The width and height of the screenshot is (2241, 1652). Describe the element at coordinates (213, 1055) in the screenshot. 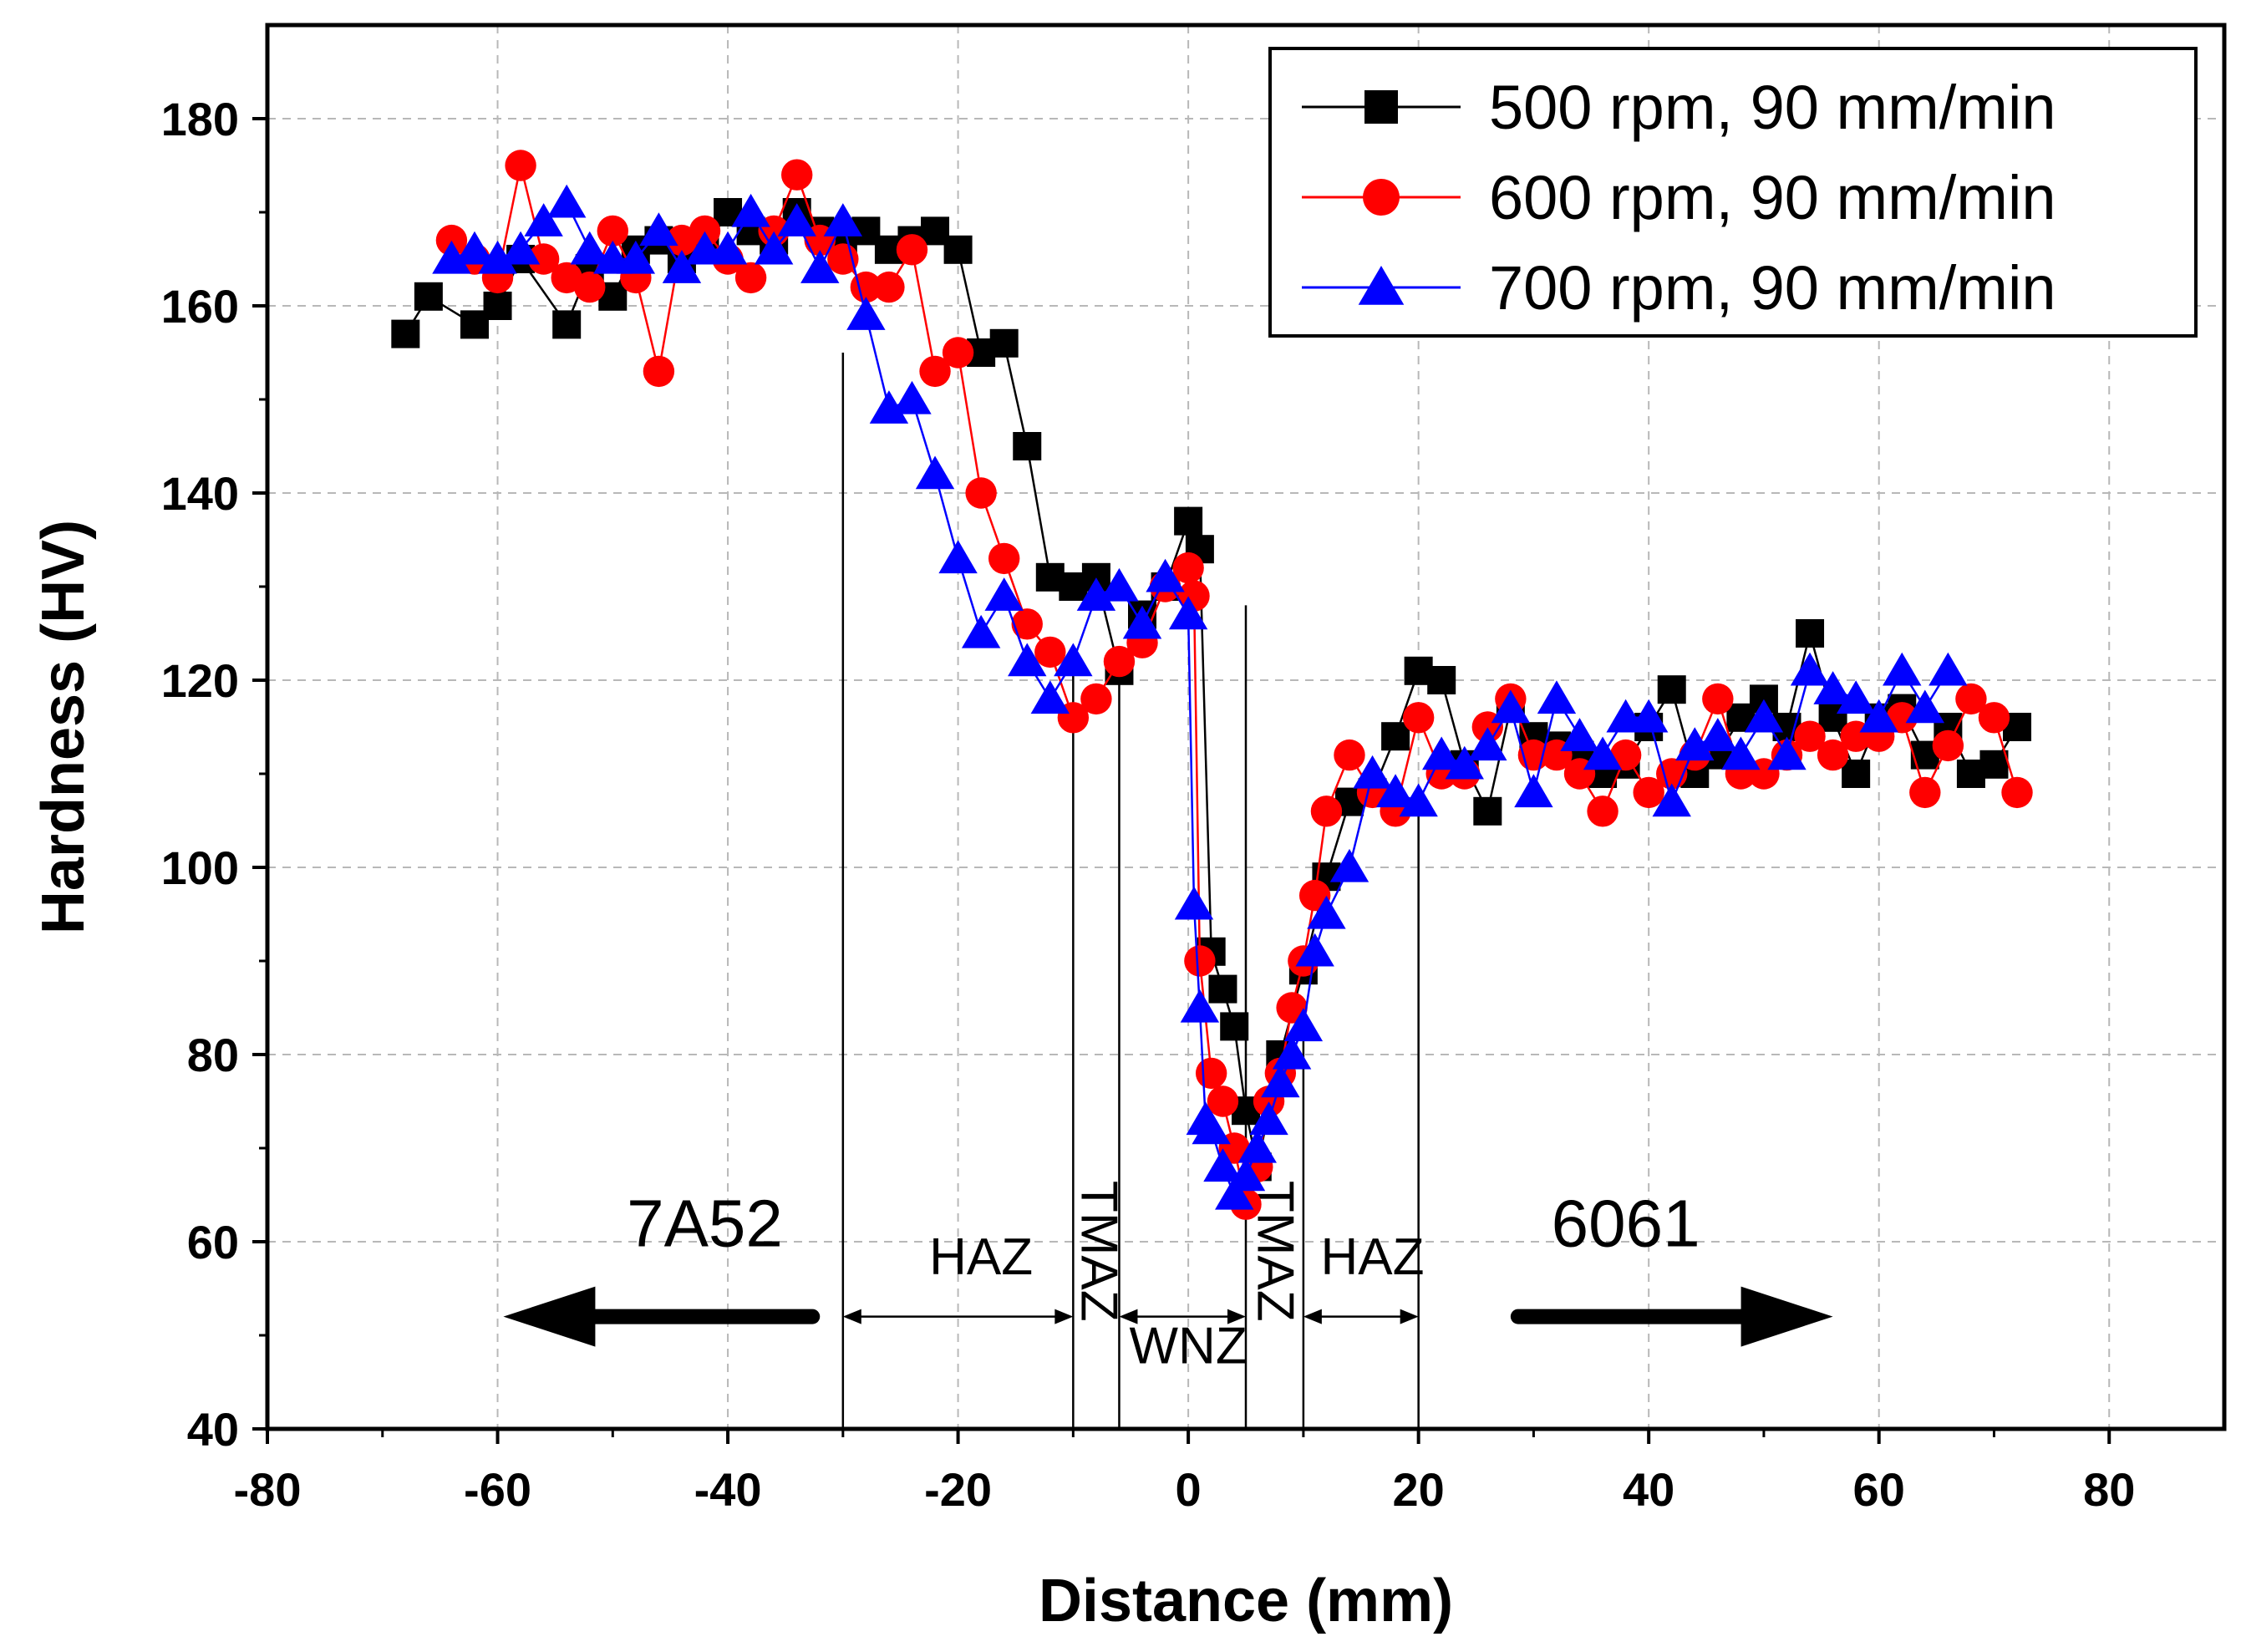

I see `y-tick-label: 80` at that location.